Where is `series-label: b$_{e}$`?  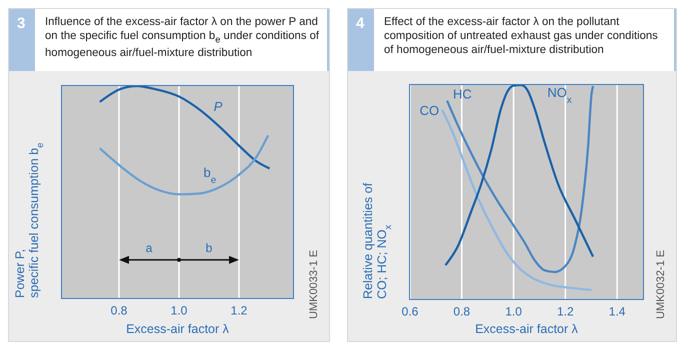
series-label: b$_{e}$ is located at coordinates (209, 175).